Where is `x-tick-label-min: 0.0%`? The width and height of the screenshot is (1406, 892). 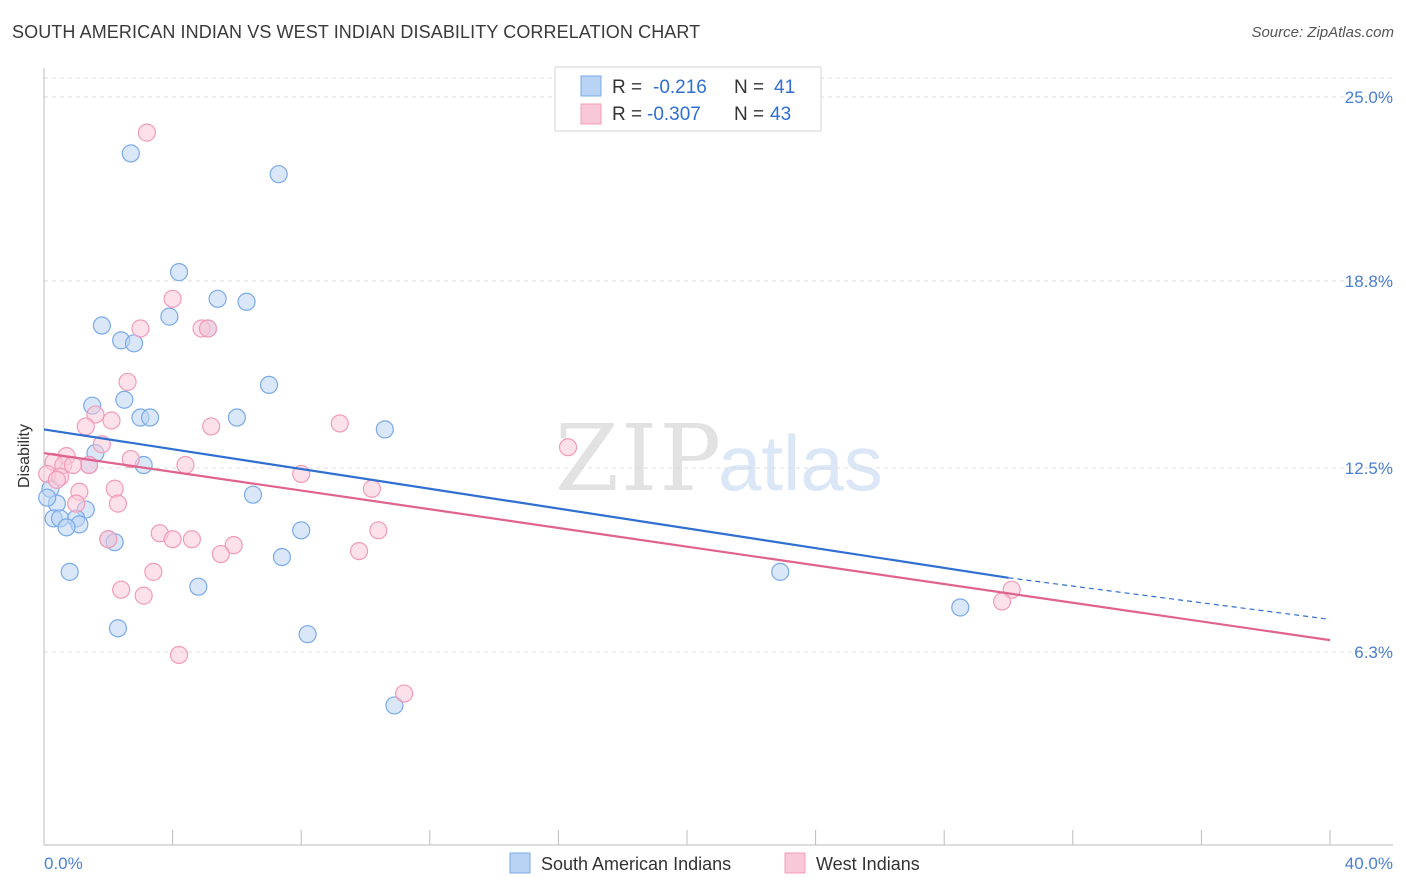 x-tick-label-min: 0.0% is located at coordinates (63, 863).